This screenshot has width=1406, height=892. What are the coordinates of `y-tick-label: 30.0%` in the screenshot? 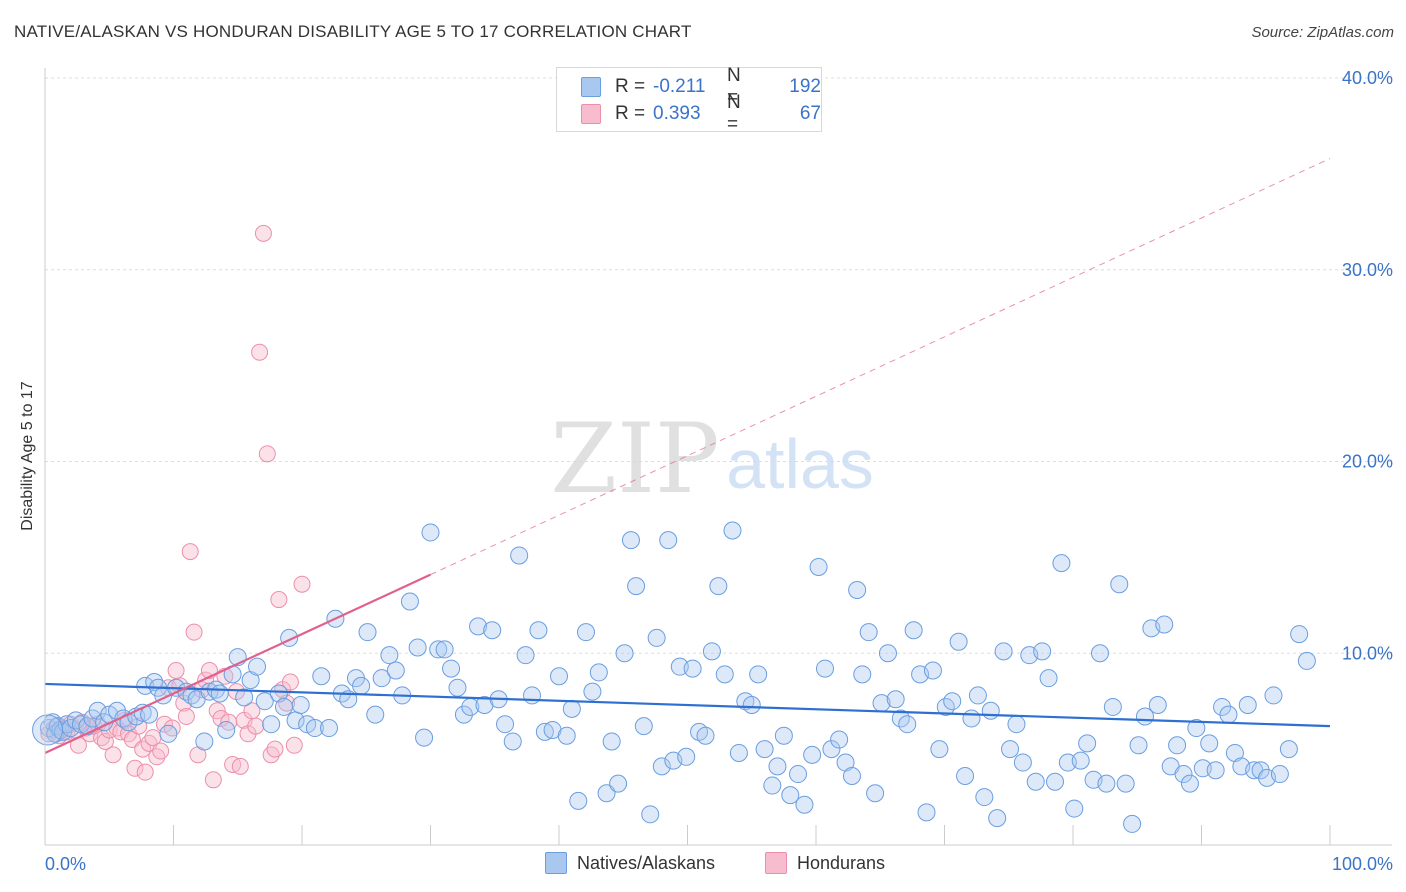 It's located at (1367, 270).